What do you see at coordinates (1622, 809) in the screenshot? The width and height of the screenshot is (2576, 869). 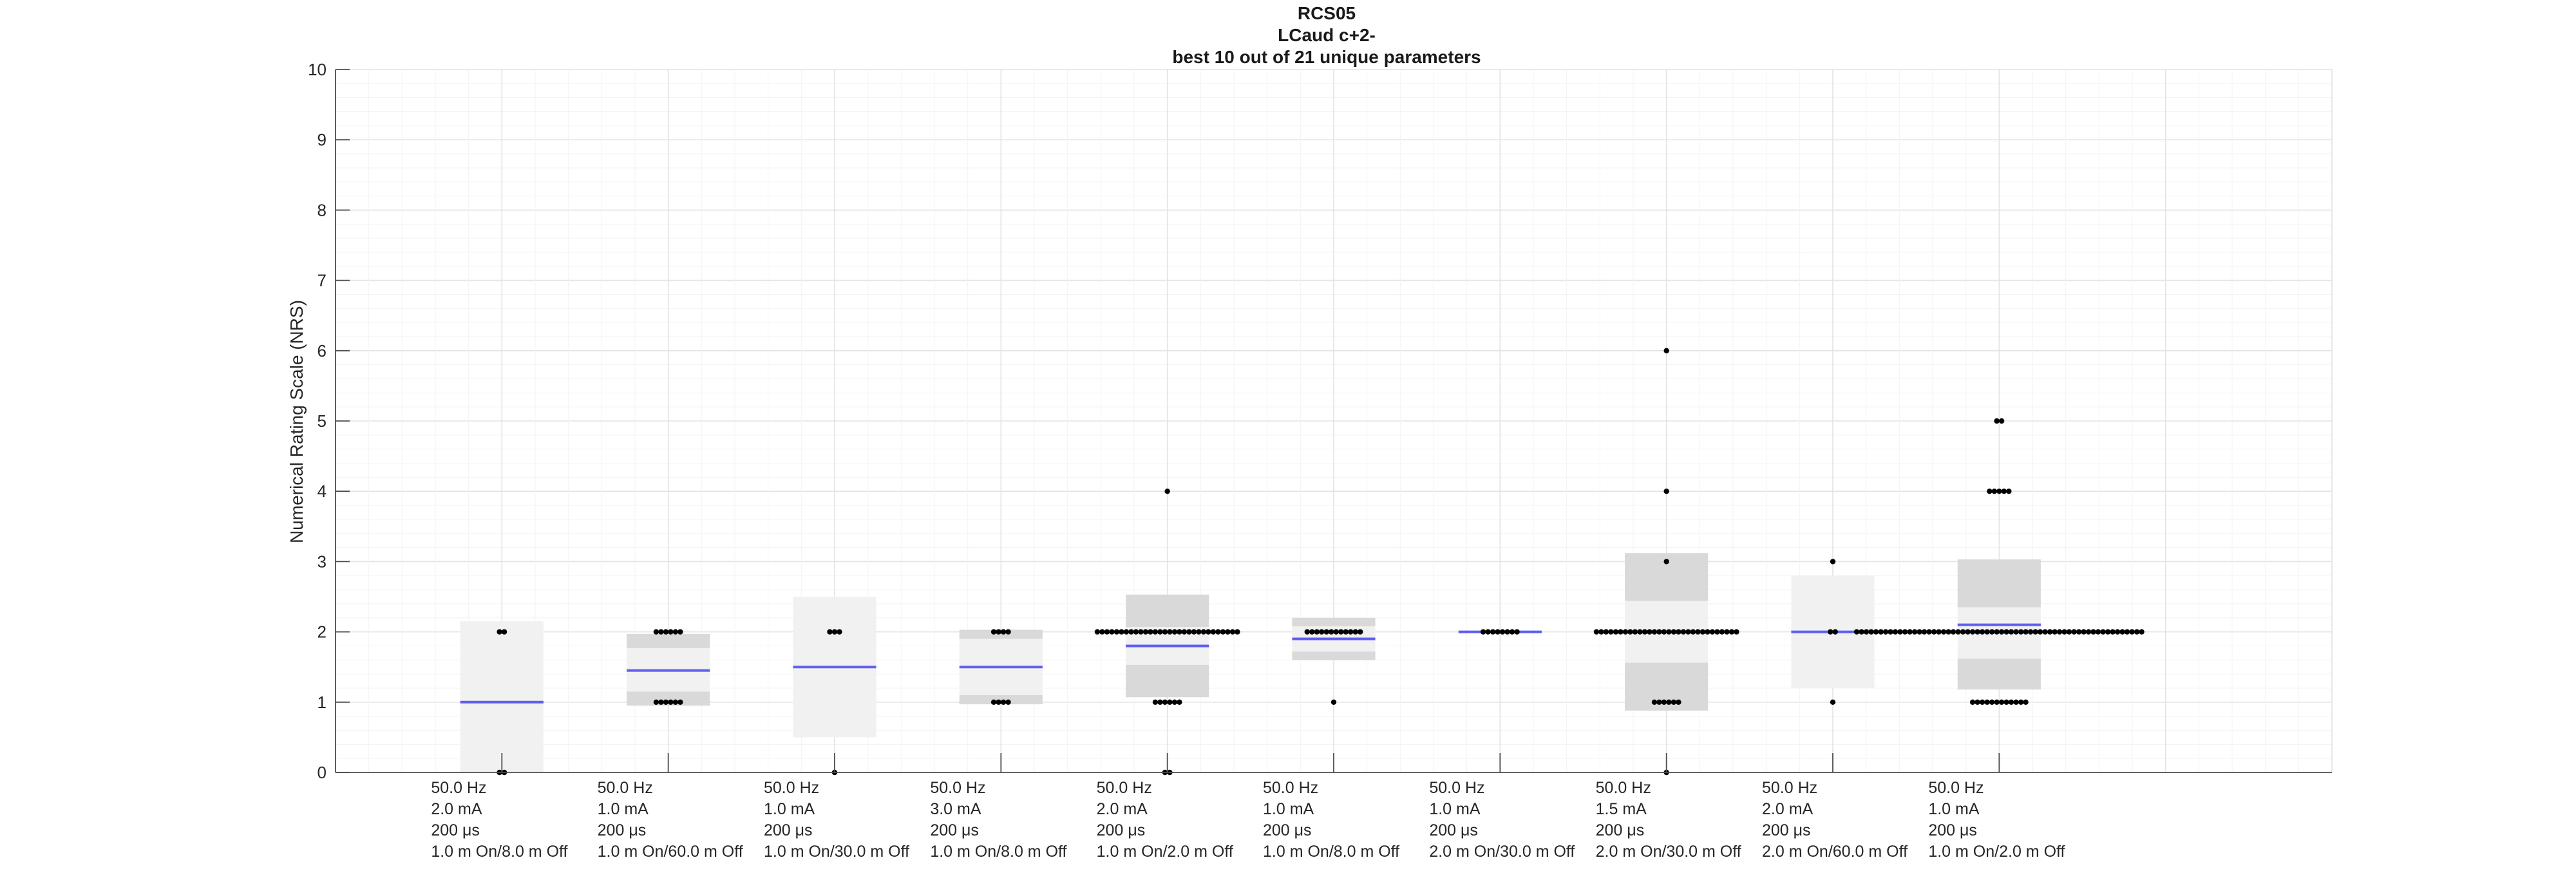 I see `category-label-line: 1.5 mA` at bounding box center [1622, 809].